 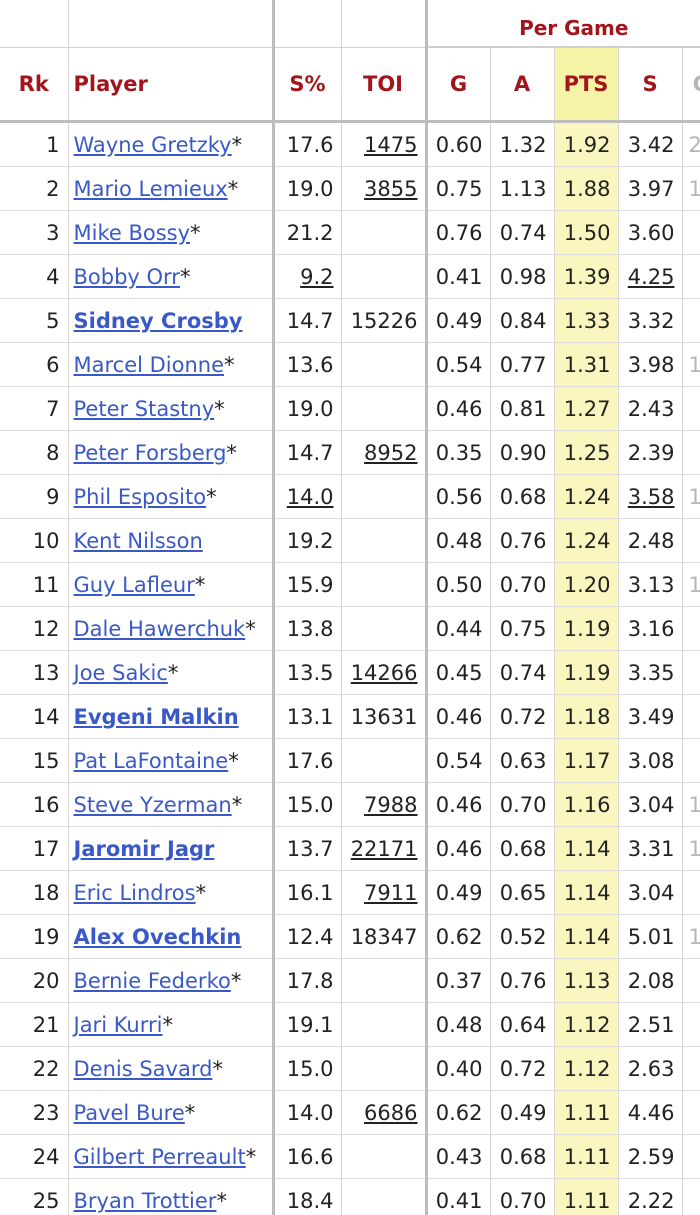 What do you see at coordinates (151, 760) in the screenshot?
I see `player-link: Pat LaFontaine` at bounding box center [151, 760].